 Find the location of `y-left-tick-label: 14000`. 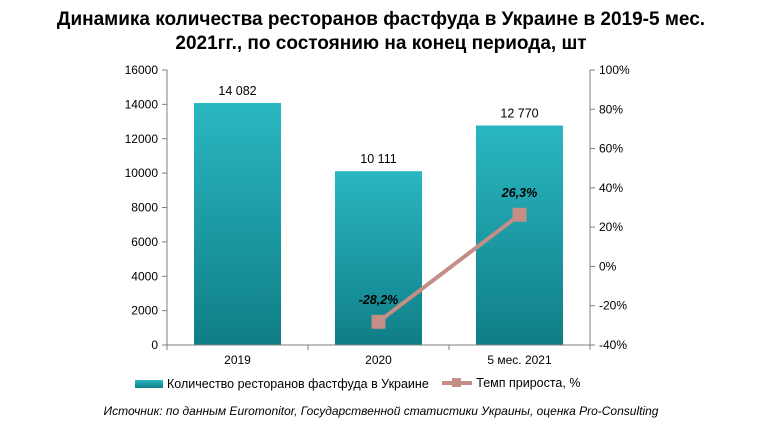

y-left-tick-label: 14000 is located at coordinates (142, 104).